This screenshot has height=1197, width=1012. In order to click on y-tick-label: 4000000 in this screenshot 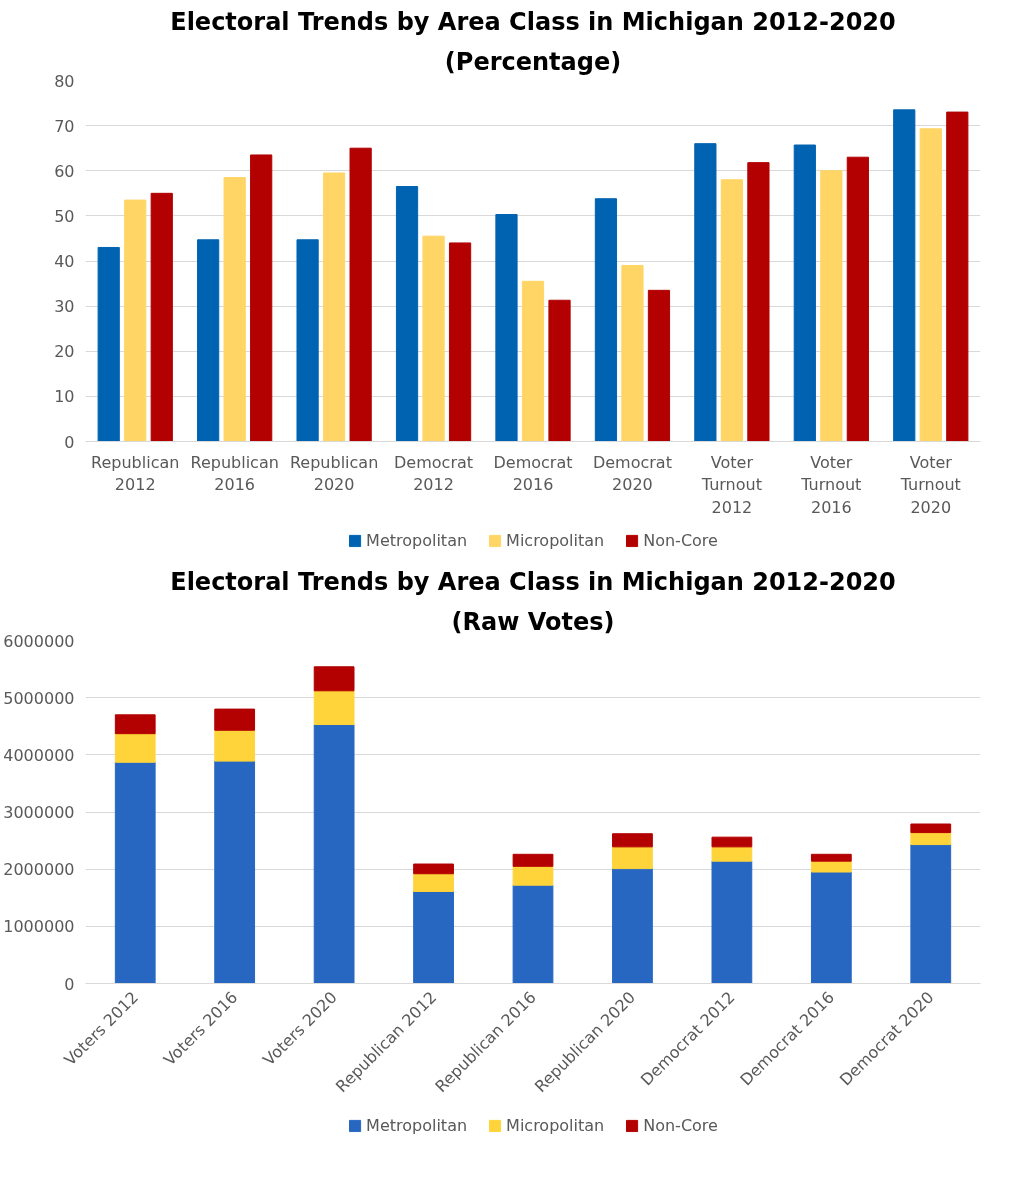, I will do `click(39, 755)`.